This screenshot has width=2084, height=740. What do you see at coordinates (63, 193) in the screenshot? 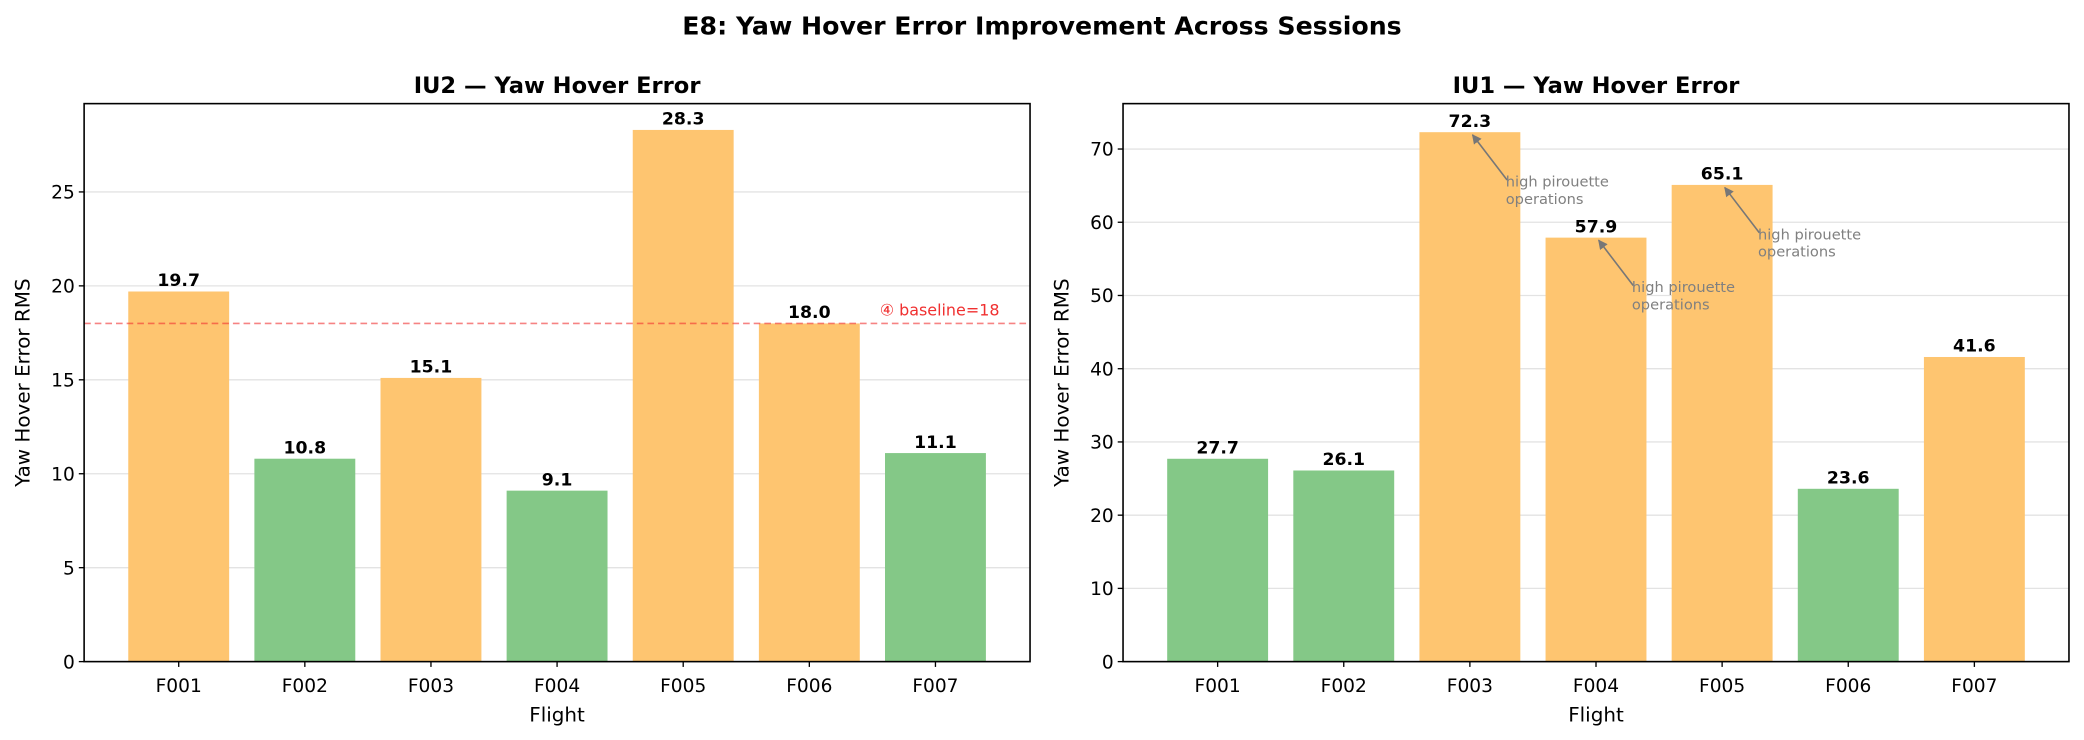
I see `y-tick-label: 25` at bounding box center [63, 193].